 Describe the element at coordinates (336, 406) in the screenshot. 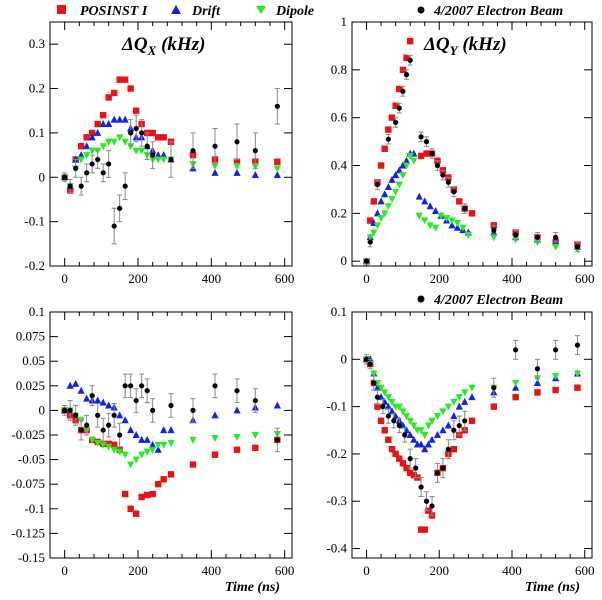

I see `y-tick-label: -0.1` at that location.